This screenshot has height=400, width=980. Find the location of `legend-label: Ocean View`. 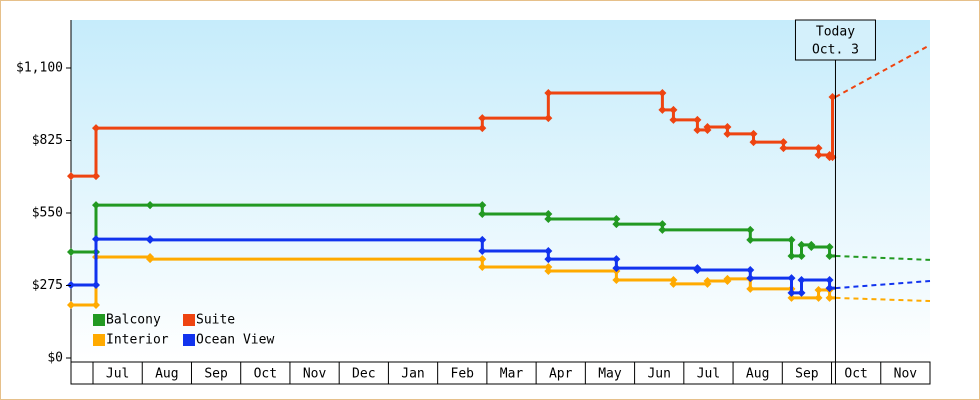

legend-label: Ocean View is located at coordinates (235, 340).